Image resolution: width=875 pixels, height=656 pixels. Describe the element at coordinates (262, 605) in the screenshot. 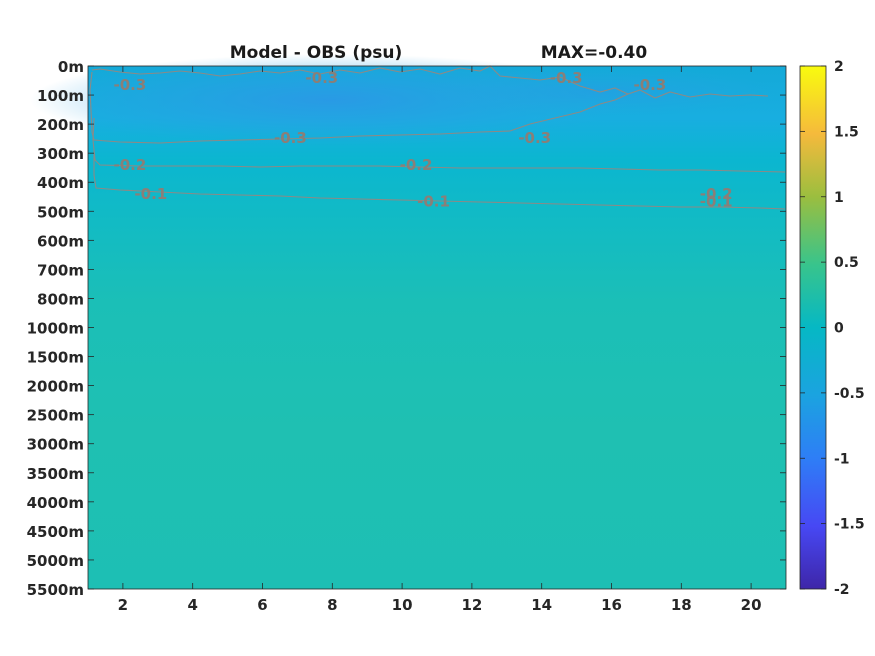

I see `x-tick-label: 6` at that location.